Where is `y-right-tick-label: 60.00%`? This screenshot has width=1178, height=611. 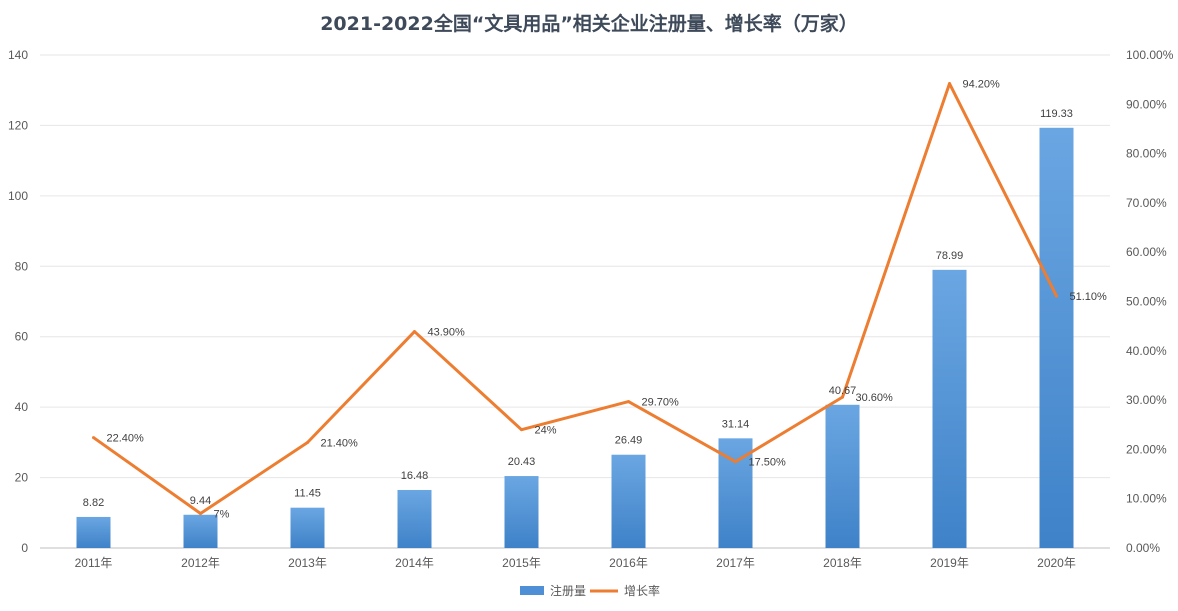
y-right-tick-label: 60.00% is located at coordinates (1146, 252).